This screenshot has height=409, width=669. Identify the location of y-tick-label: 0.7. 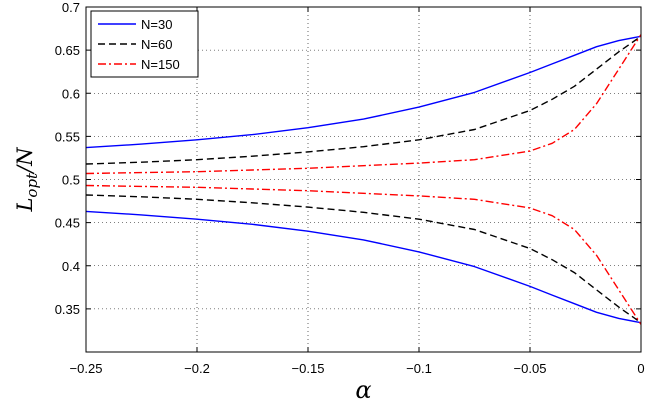
(71, 7).